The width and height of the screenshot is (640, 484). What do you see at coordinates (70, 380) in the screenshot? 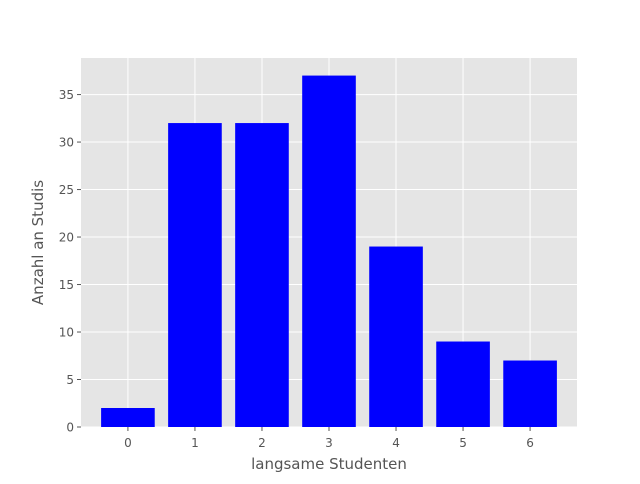
I see `y-tick-label: 5` at bounding box center [70, 380].